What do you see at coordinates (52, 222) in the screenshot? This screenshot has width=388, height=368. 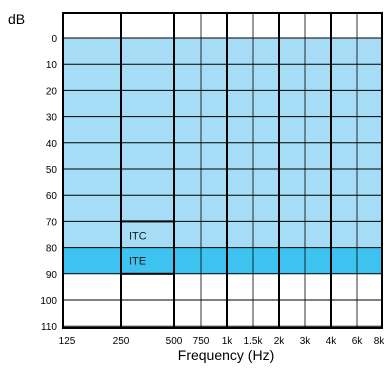 I see `y-tick-label: 70` at bounding box center [52, 222].